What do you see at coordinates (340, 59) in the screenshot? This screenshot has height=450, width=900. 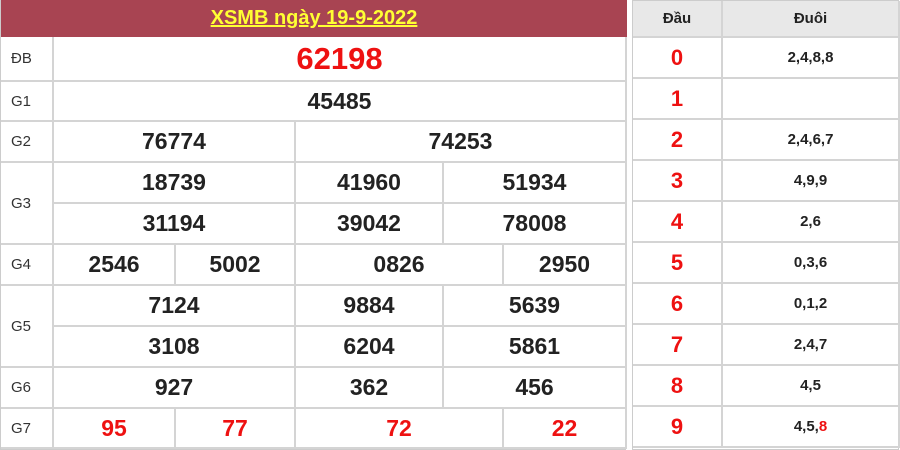 I see `special-prize-number: 62198` at bounding box center [340, 59].